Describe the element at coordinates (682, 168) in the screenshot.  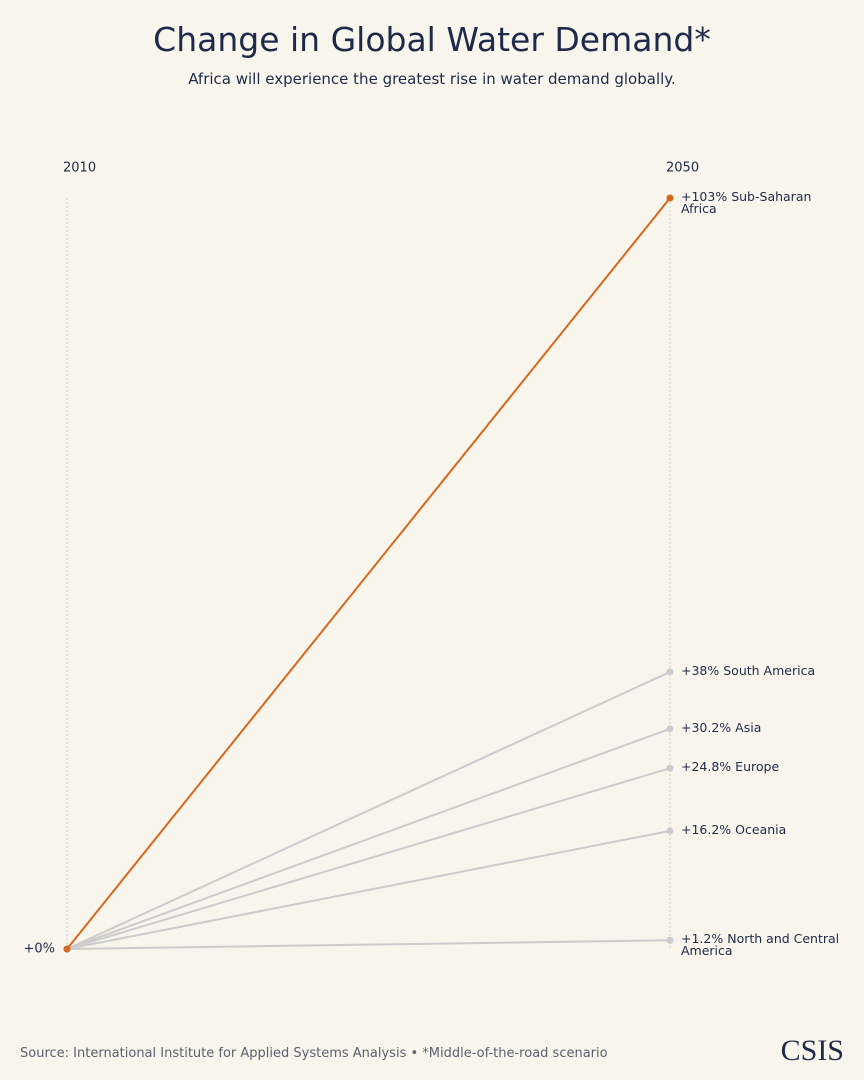
I see `x-category-label: 2050` at that location.